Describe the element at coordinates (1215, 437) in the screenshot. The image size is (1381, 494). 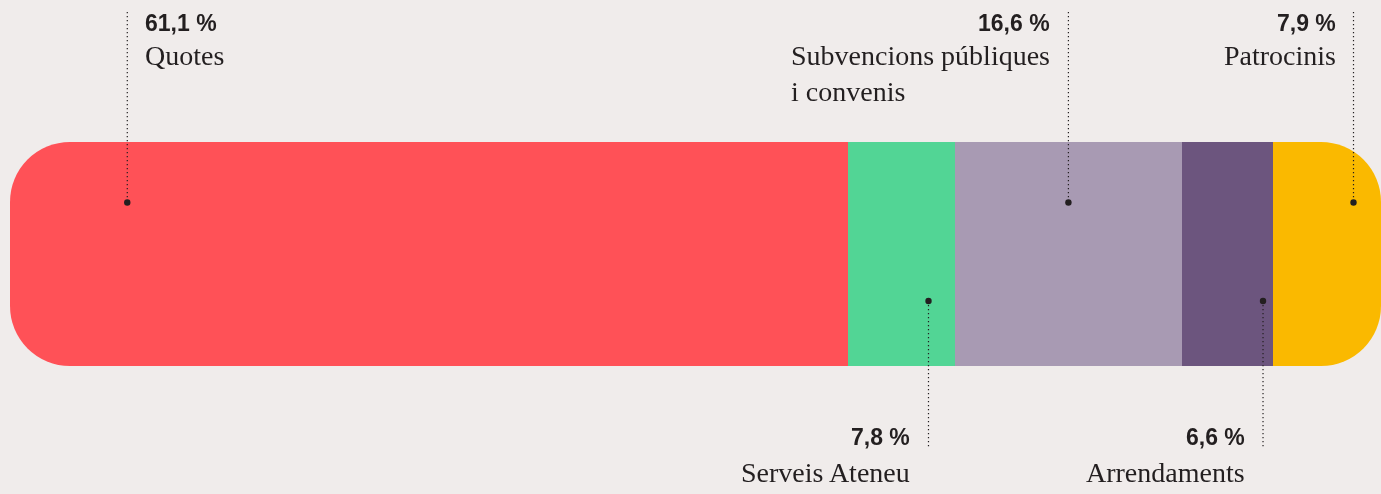
I see `data-label: 6,6 %` at that location.